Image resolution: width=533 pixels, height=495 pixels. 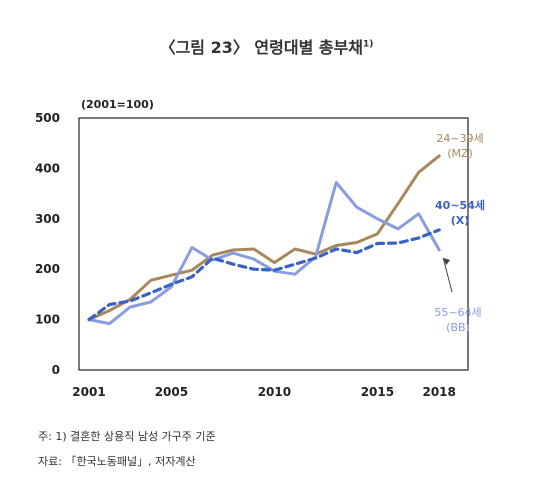 What do you see at coordinates (460, 220) in the screenshot?
I see `series-label-x: (X)` at bounding box center [460, 220].